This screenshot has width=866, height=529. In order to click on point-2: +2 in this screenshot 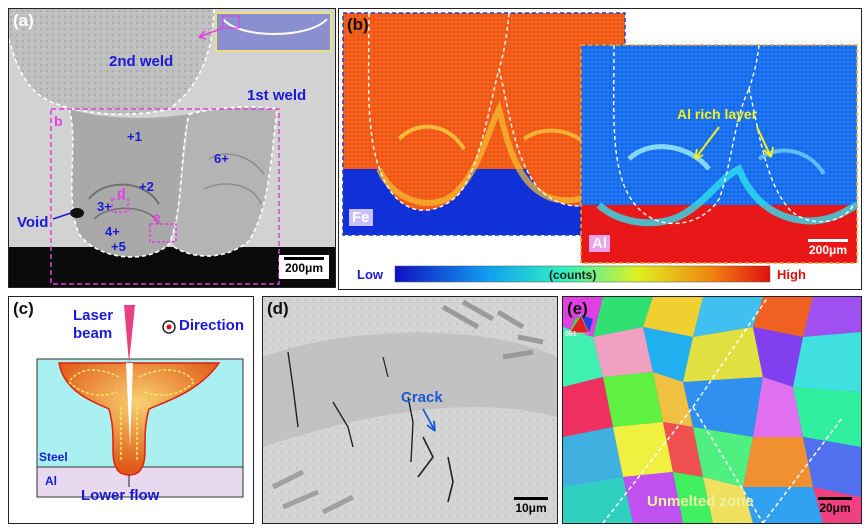, I will do `click(146, 186)`.